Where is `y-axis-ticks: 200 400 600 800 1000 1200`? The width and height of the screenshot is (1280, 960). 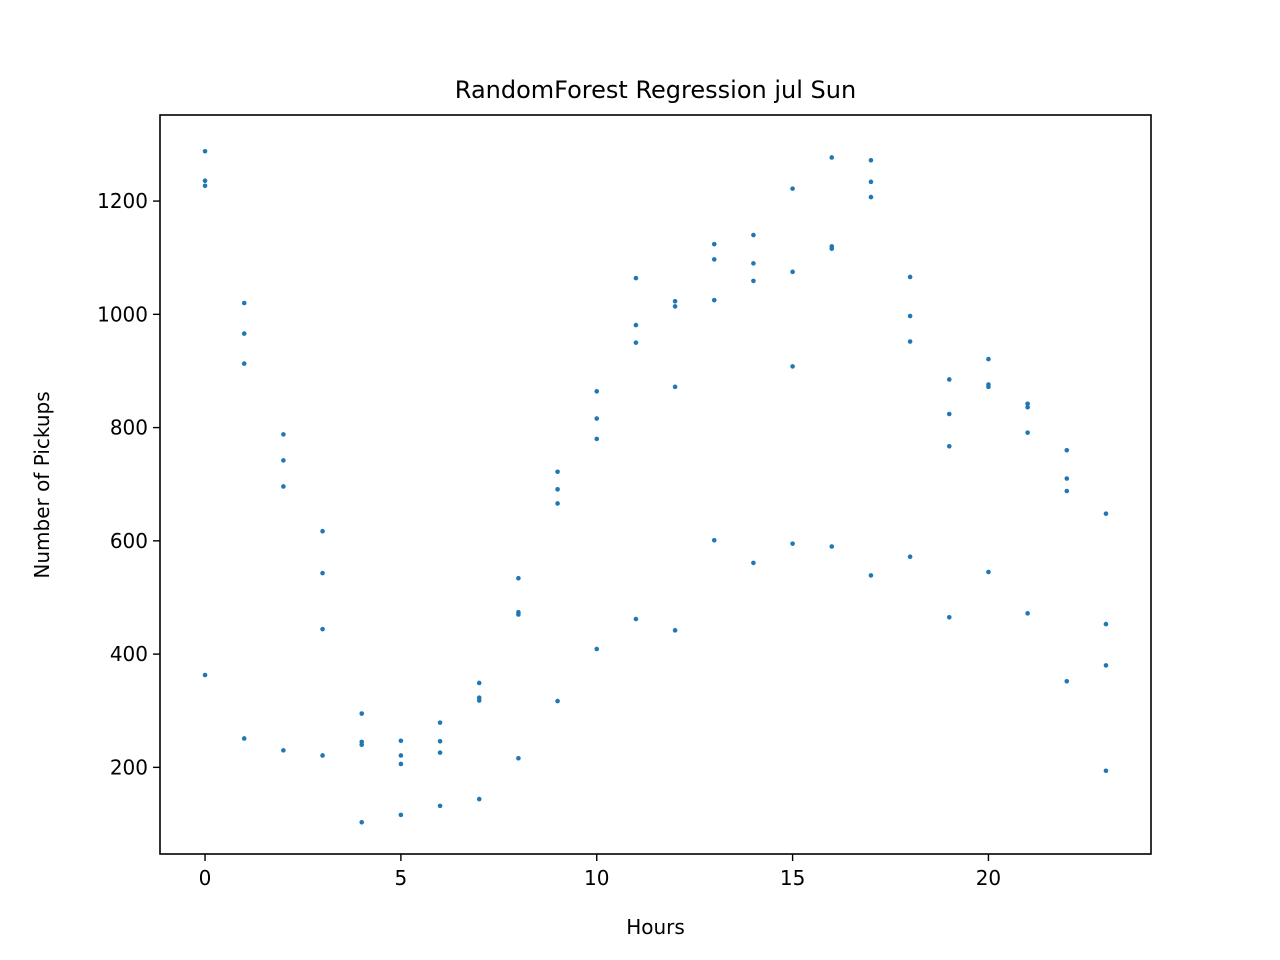
y-axis-ticks: 200 400 600 800 1000 1200 is located at coordinates (128, 484).